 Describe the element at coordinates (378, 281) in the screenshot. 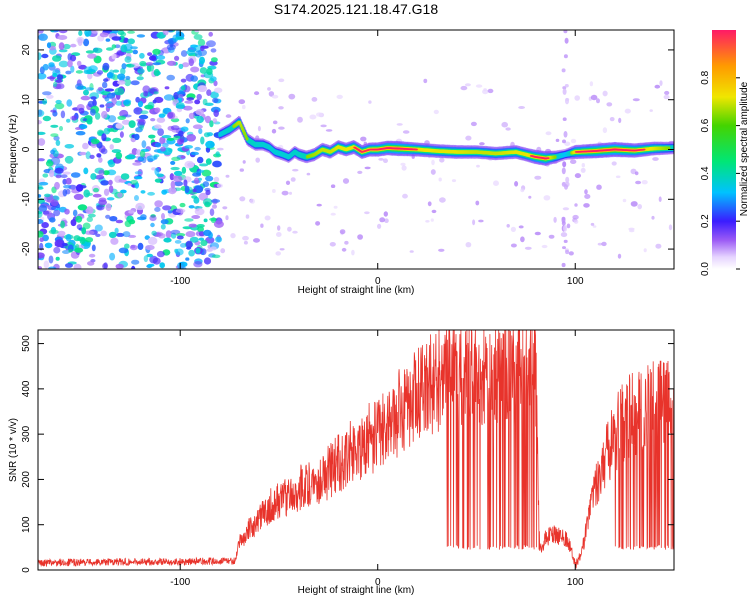

I see `x-tick-label: 0` at that location.